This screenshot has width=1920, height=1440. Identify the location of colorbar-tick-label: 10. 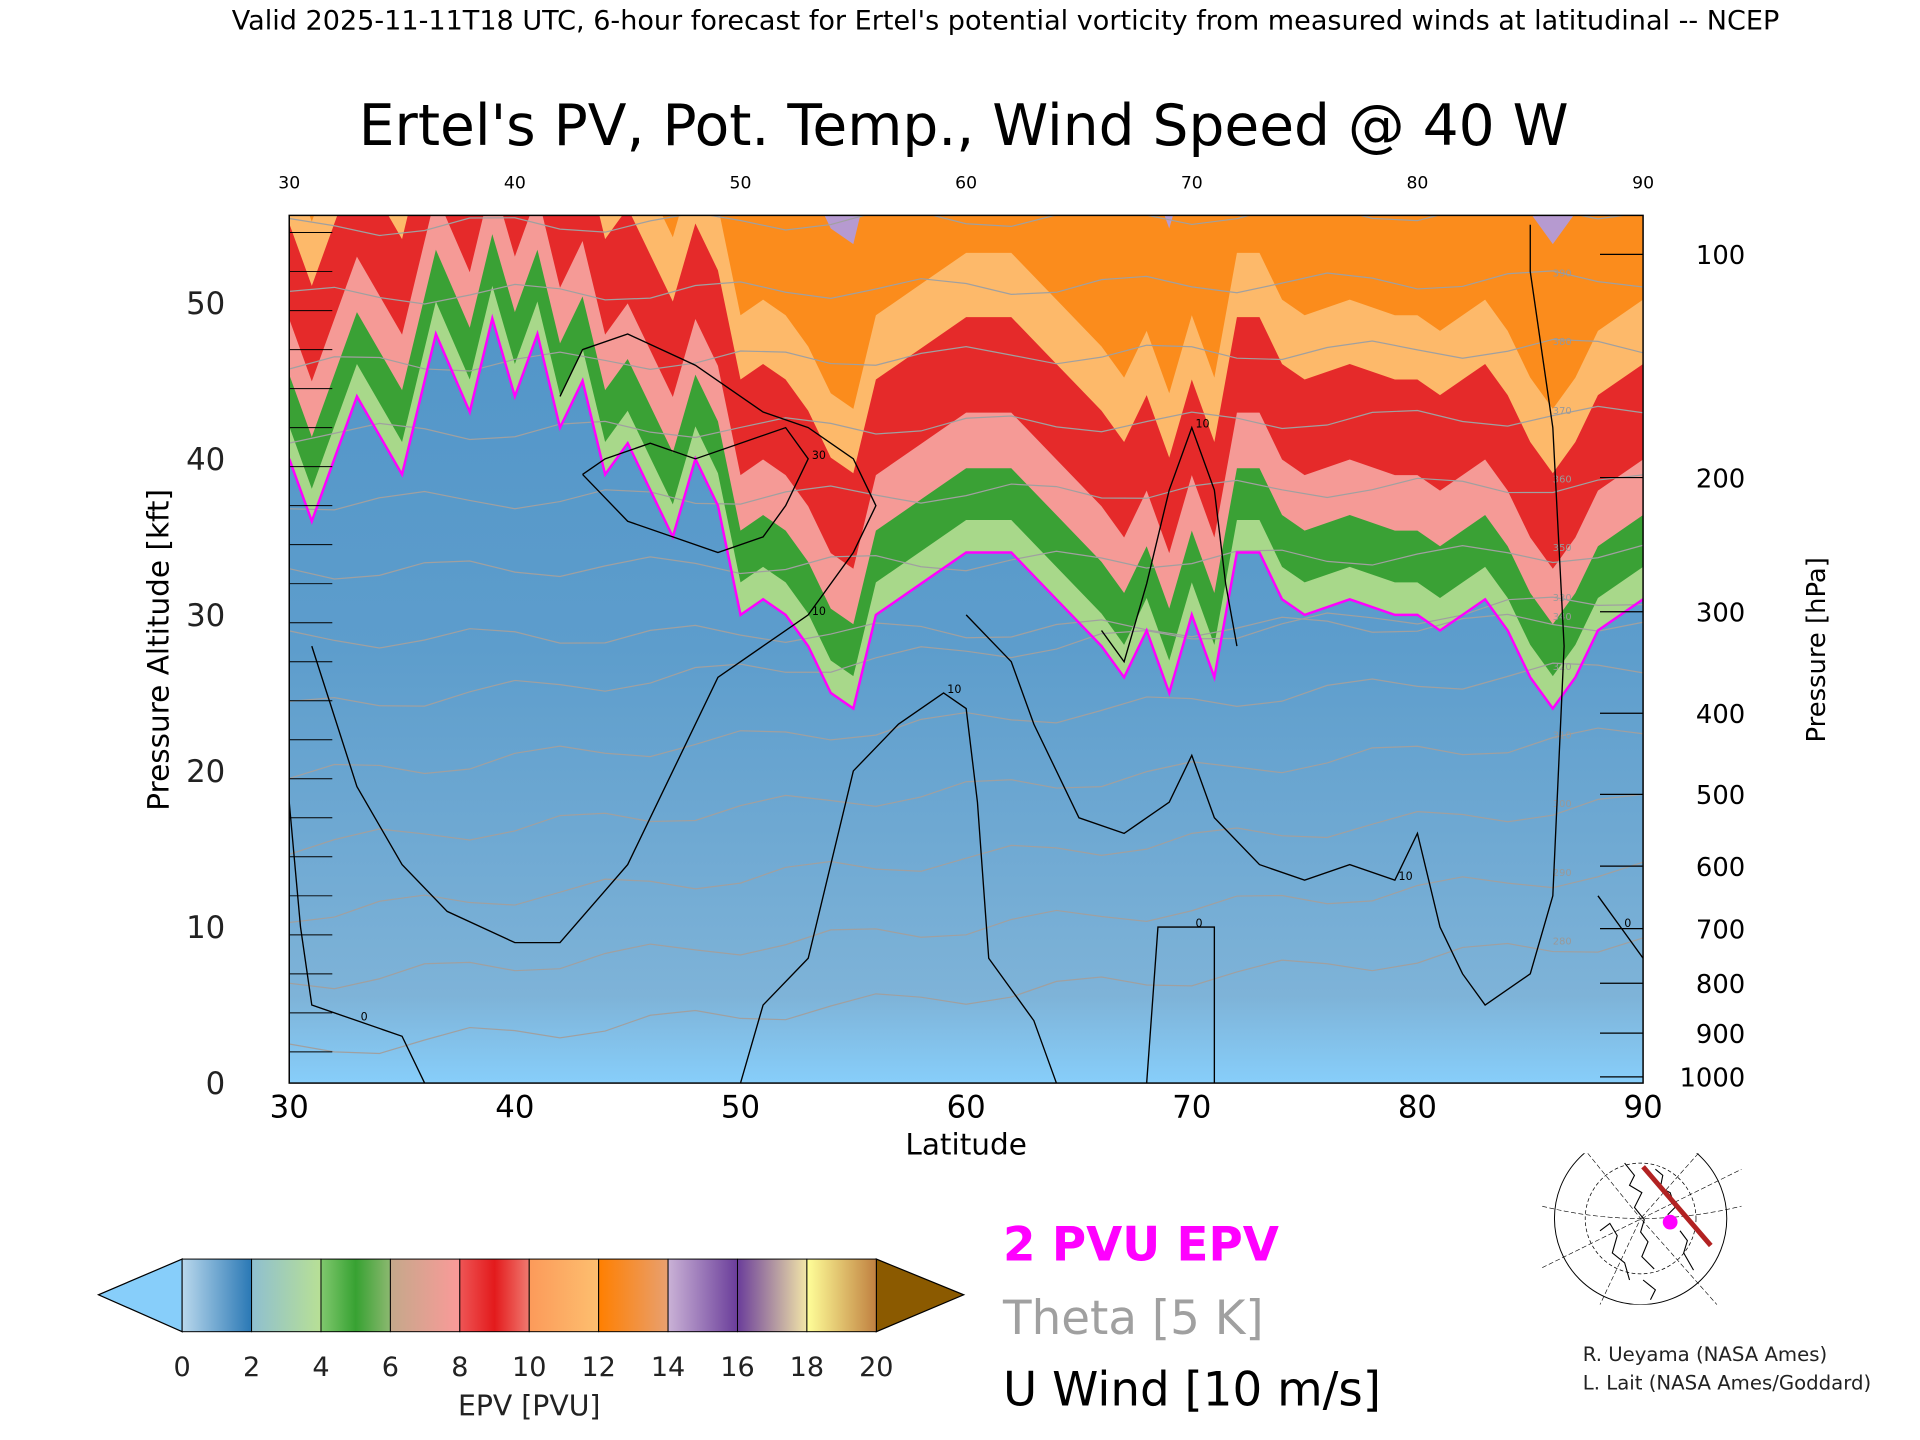
(529, 1367).